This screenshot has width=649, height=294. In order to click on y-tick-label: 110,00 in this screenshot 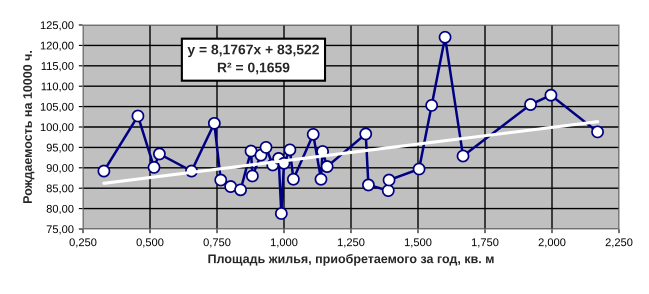, I will do `click(58, 87)`.